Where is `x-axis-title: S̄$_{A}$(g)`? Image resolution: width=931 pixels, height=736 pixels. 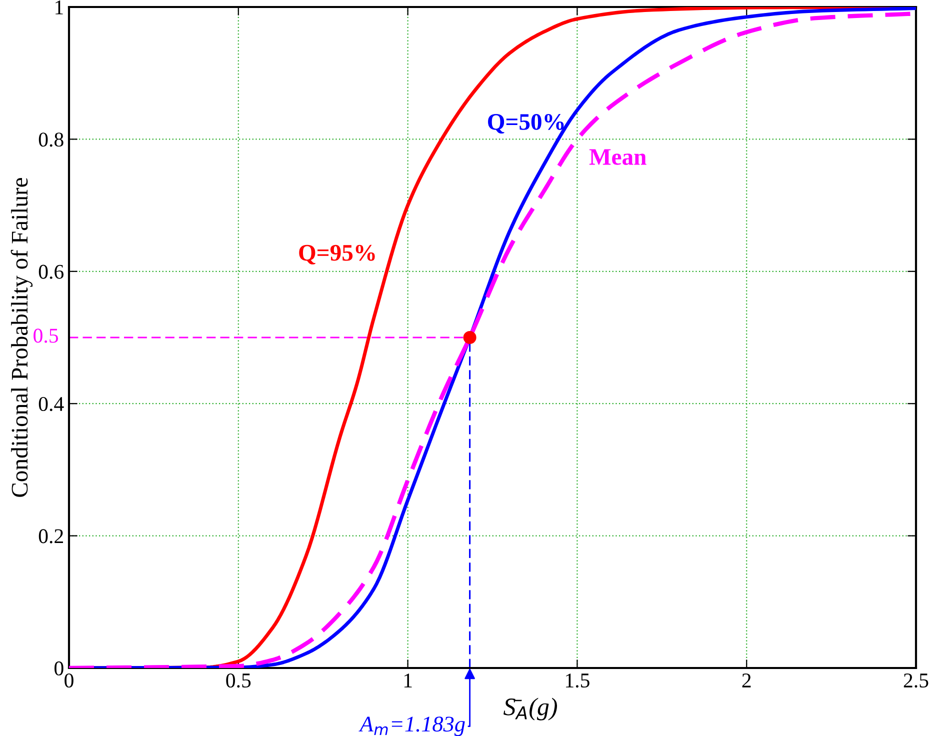
x-axis-title: S̄$_{A}$(g) is located at coordinates (531, 709).